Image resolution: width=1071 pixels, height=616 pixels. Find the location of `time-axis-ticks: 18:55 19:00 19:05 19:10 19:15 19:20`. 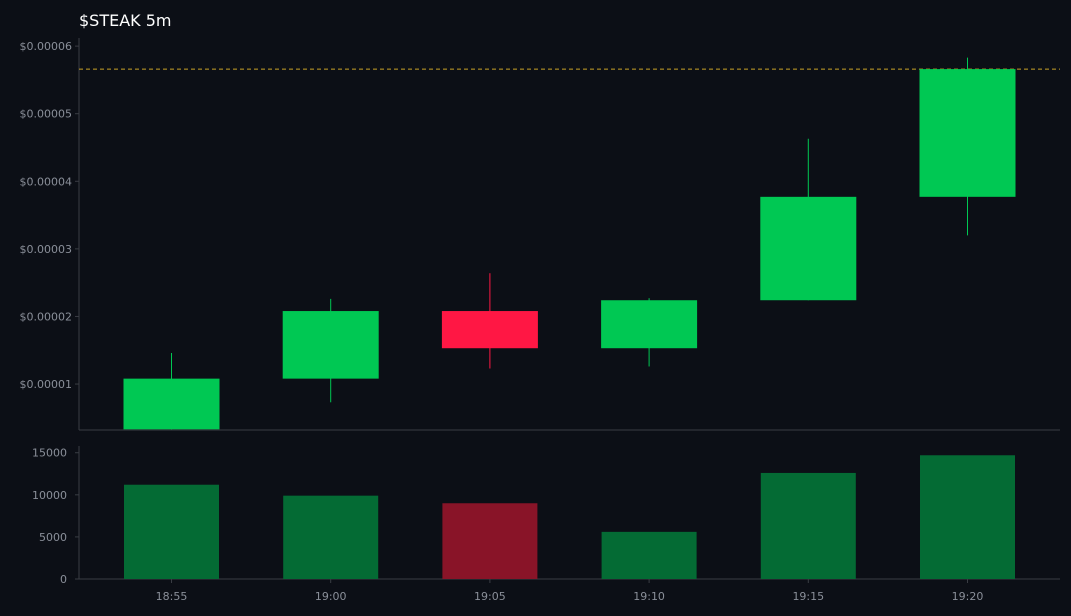

time-axis-ticks: 18:55 19:00 19:05 19:10 19:15 19:20 is located at coordinates (570, 591).